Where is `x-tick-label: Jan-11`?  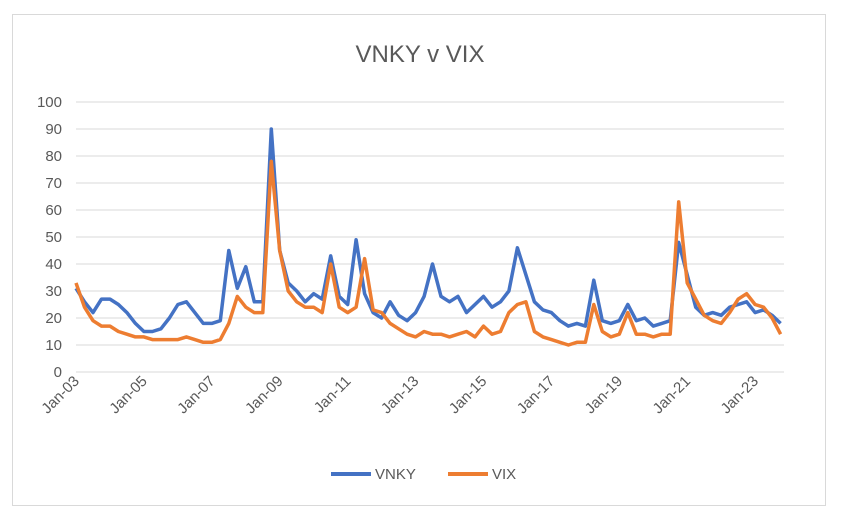 x-tick-label: Jan-11 is located at coordinates (333, 395).